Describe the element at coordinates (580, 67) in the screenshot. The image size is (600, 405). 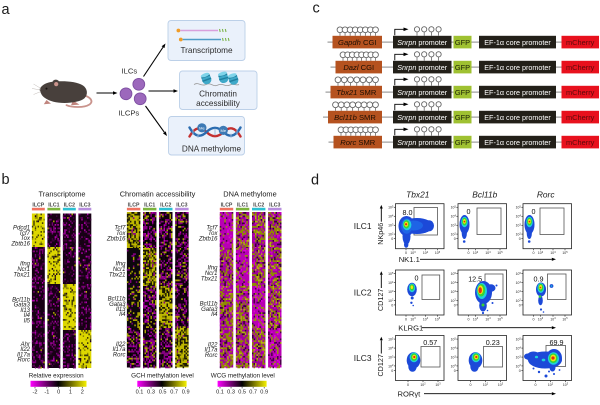
I see `svg-text: mCherry` at that location.